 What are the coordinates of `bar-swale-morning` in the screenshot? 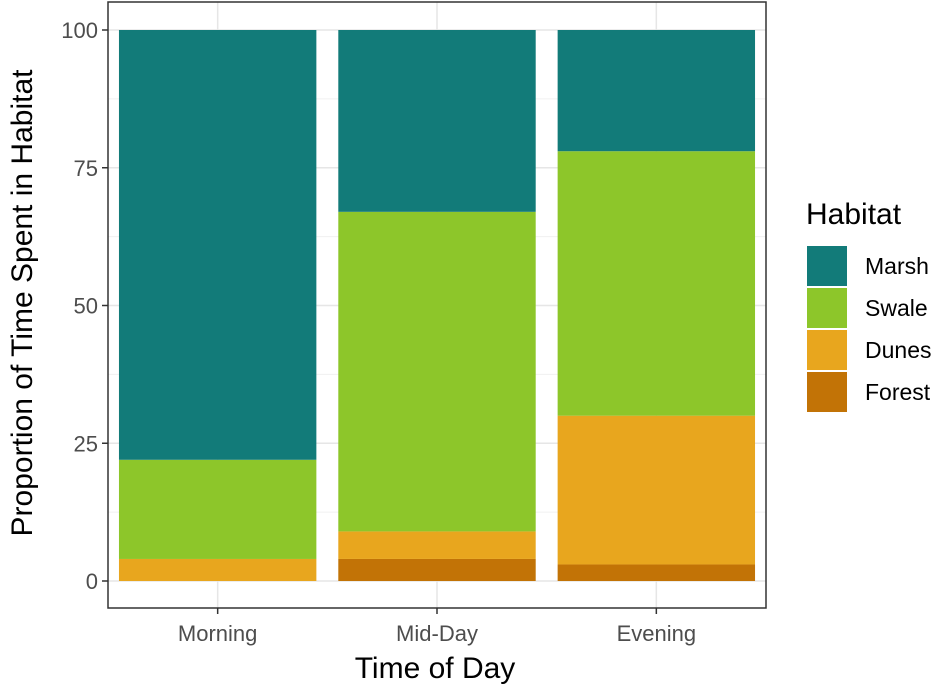 It's located at (217, 509).